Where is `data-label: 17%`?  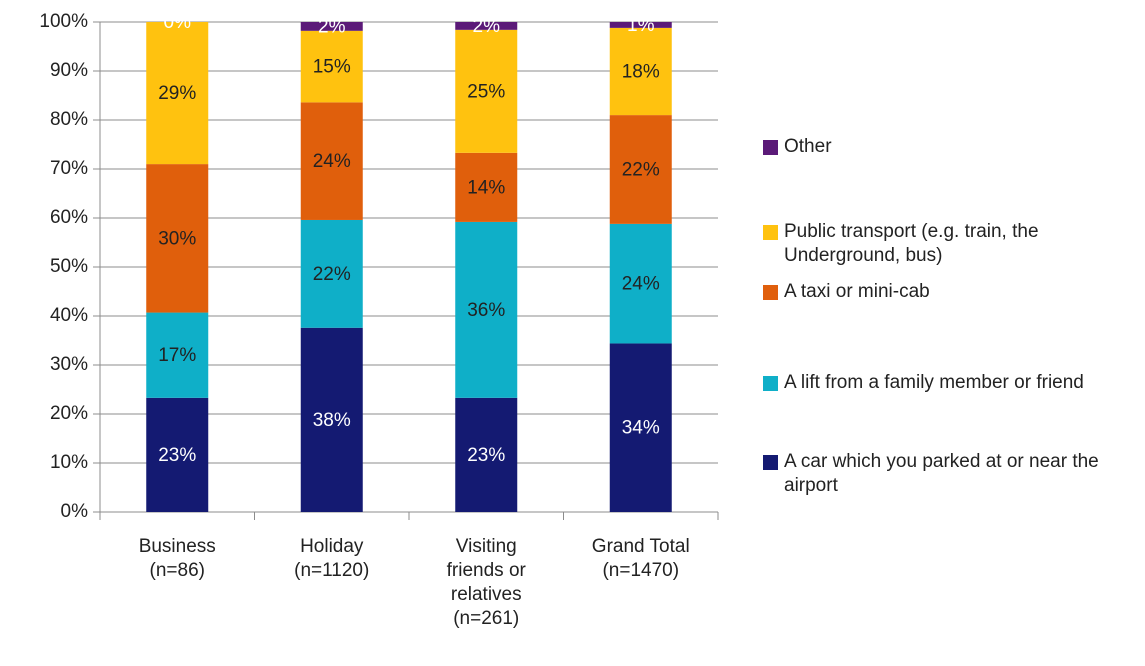
data-label: 17% is located at coordinates (177, 355).